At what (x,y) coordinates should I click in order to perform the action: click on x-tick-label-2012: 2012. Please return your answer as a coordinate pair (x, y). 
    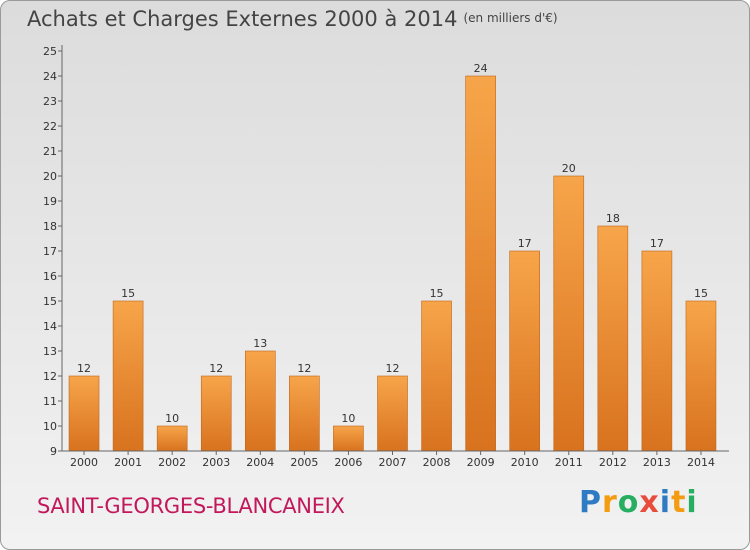
    Looking at the image, I should click on (613, 462).